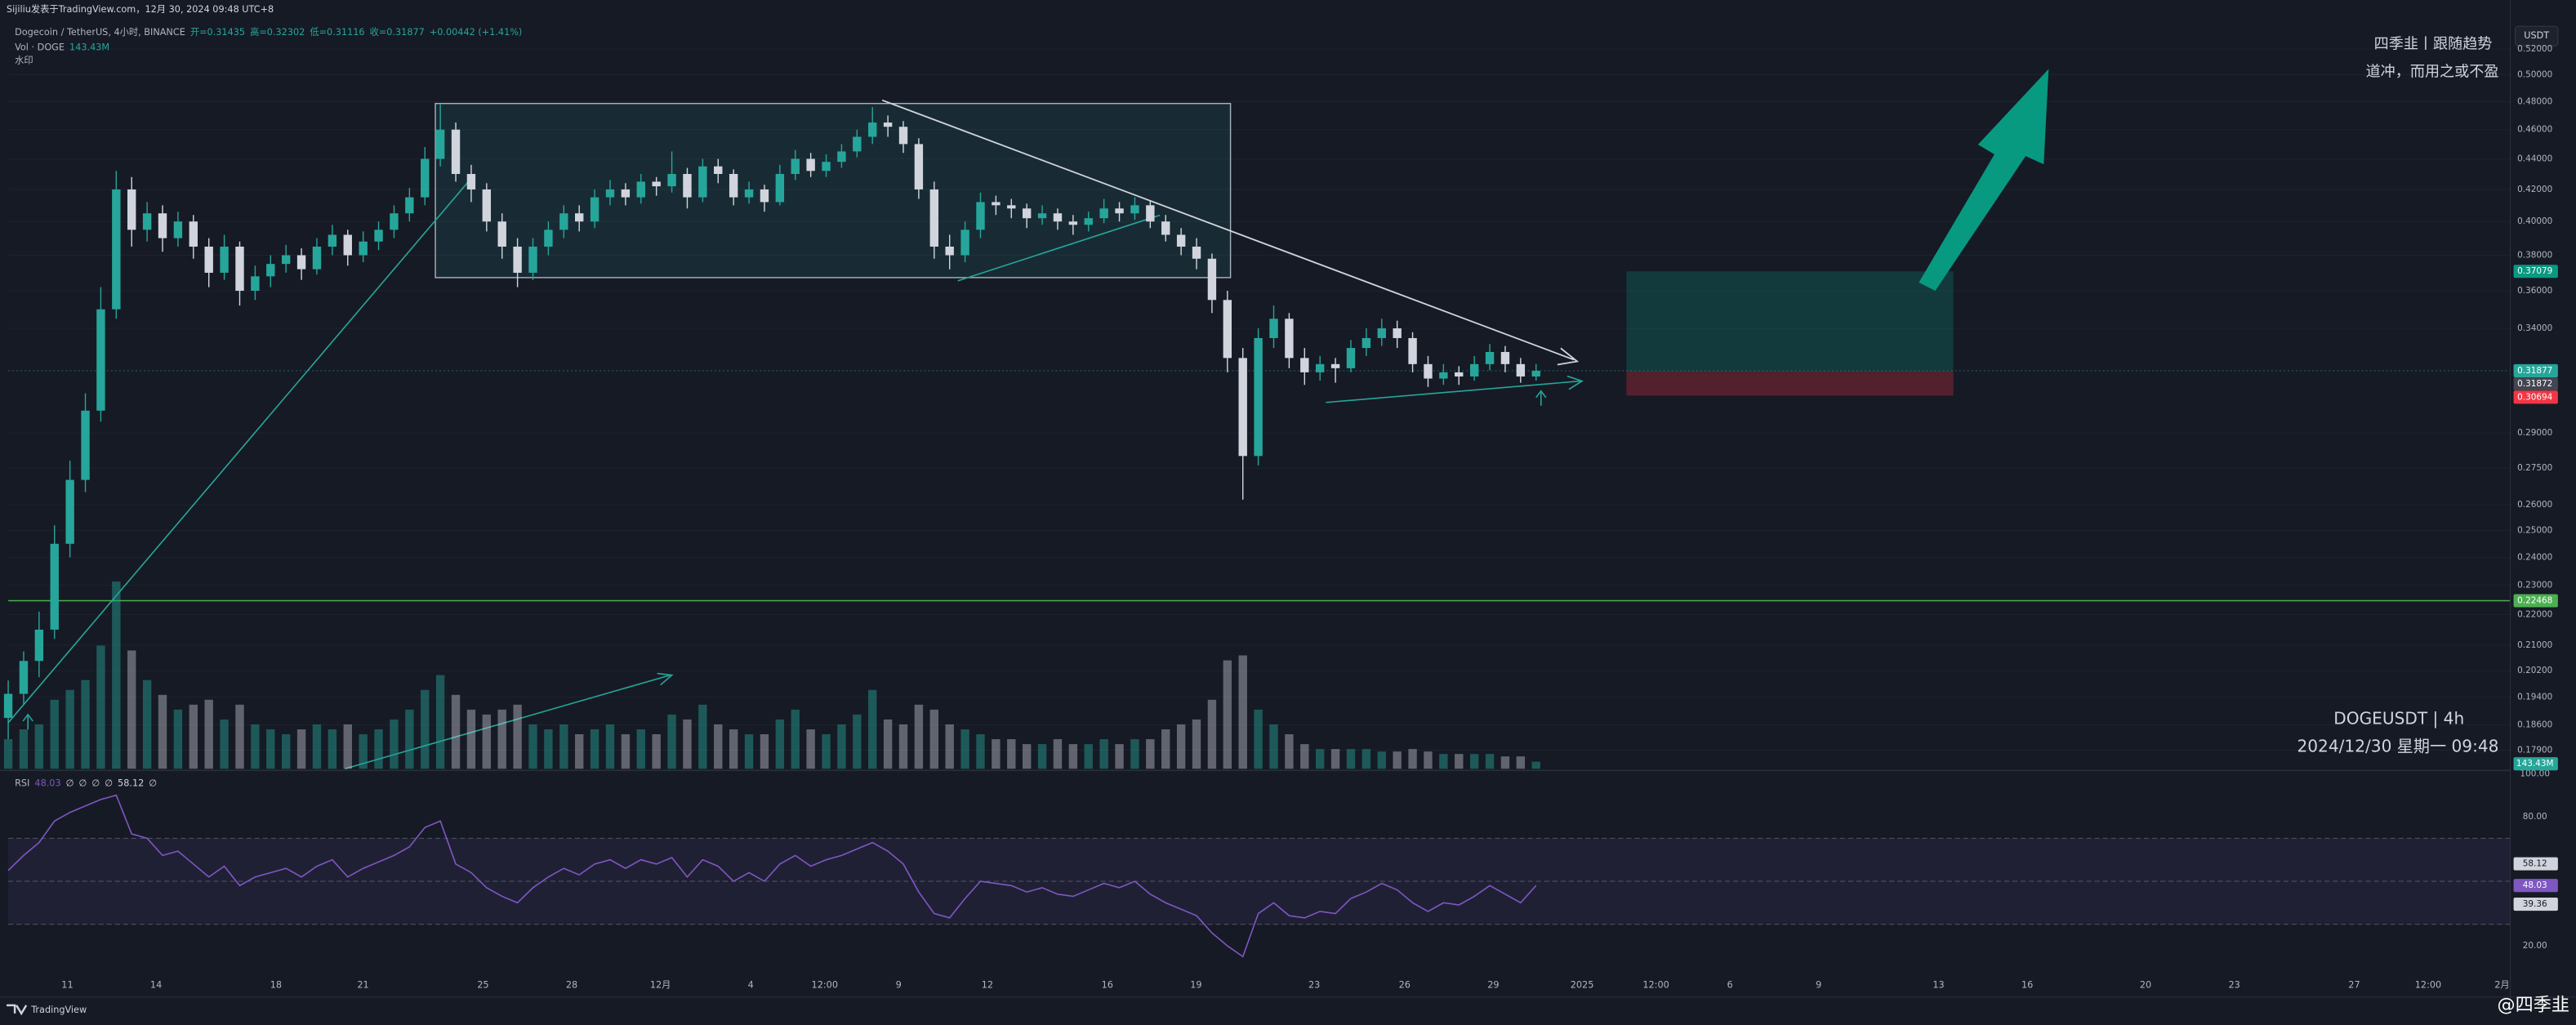  Describe the element at coordinates (100, 32) in the screenshot. I see `symbol: Dogecoin / TetherUS, 4小时, BINANCE` at that location.